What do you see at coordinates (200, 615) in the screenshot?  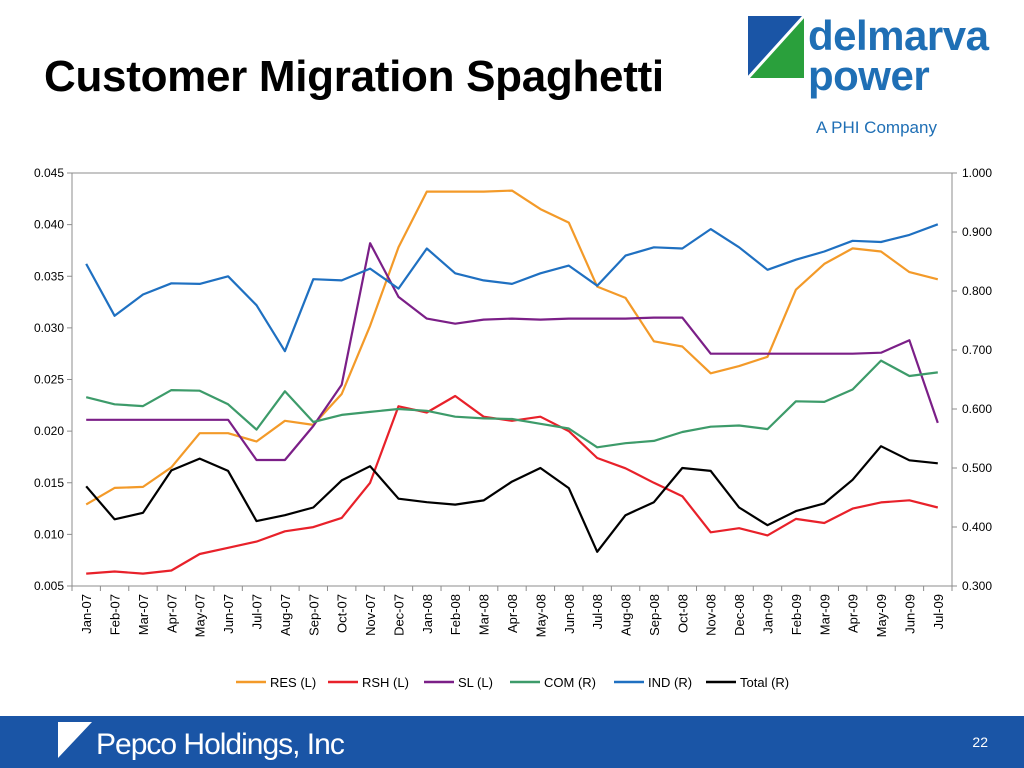 I see `x-axis-tick-label: May-07` at bounding box center [200, 615].